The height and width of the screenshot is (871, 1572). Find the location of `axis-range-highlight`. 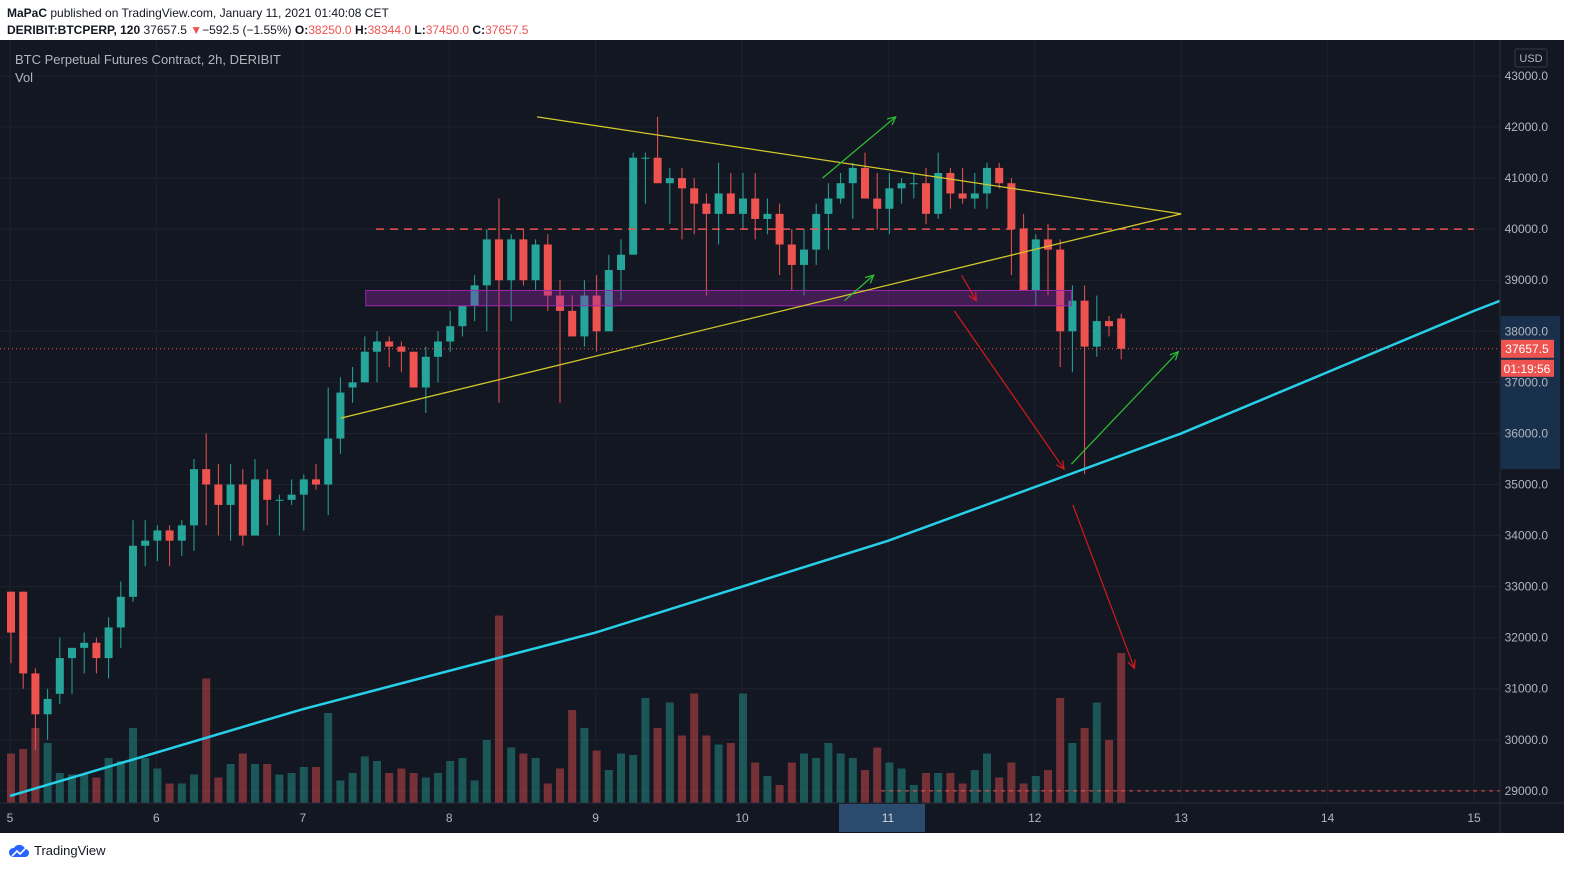

axis-range-highlight is located at coordinates (1530, 392).